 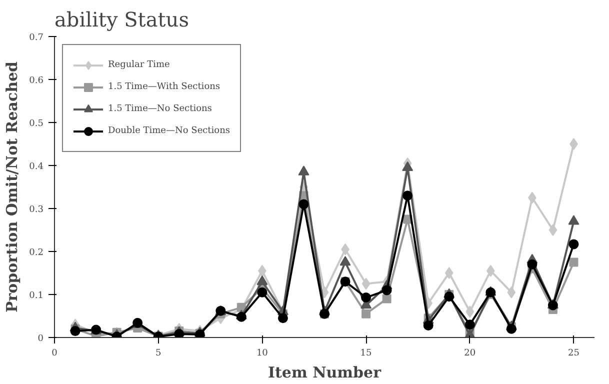 I want to click on y-axis-title: Proportion Omit/Not Reached, so click(x=12, y=186).